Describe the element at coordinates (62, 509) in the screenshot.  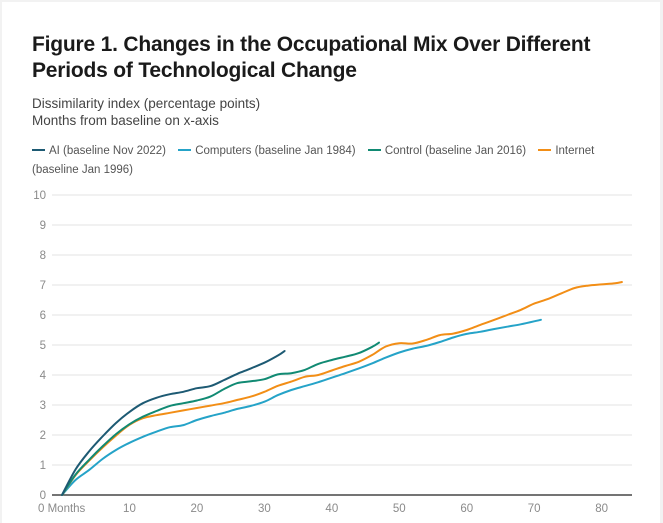
I see `x-tick-label: 0 Months` at that location.